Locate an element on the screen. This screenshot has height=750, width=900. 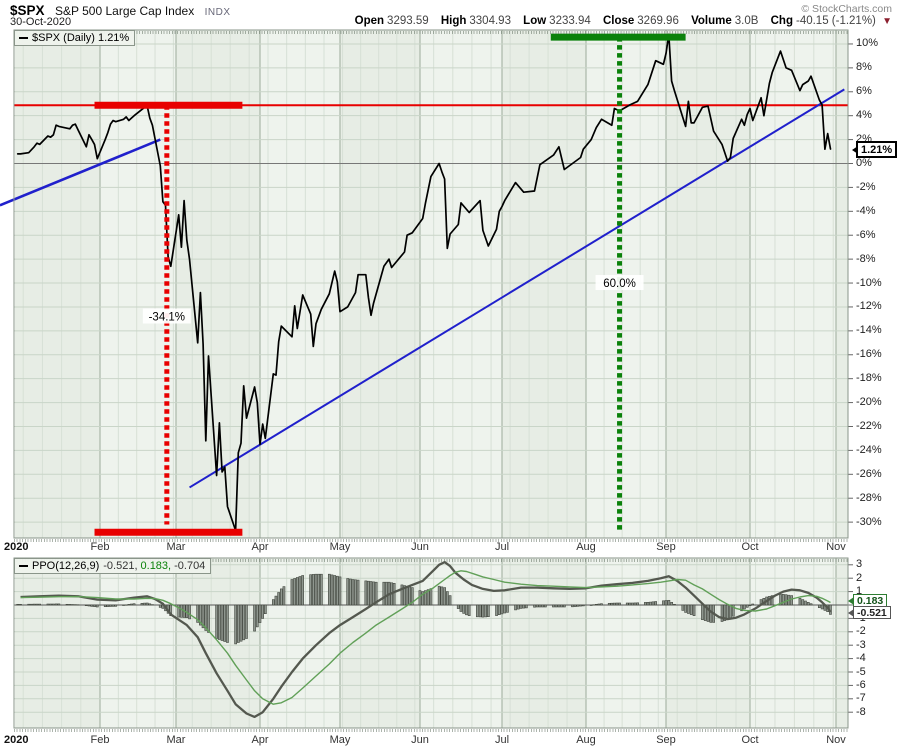
ppo-value-tag: -0.521 is located at coordinates (869, 612).